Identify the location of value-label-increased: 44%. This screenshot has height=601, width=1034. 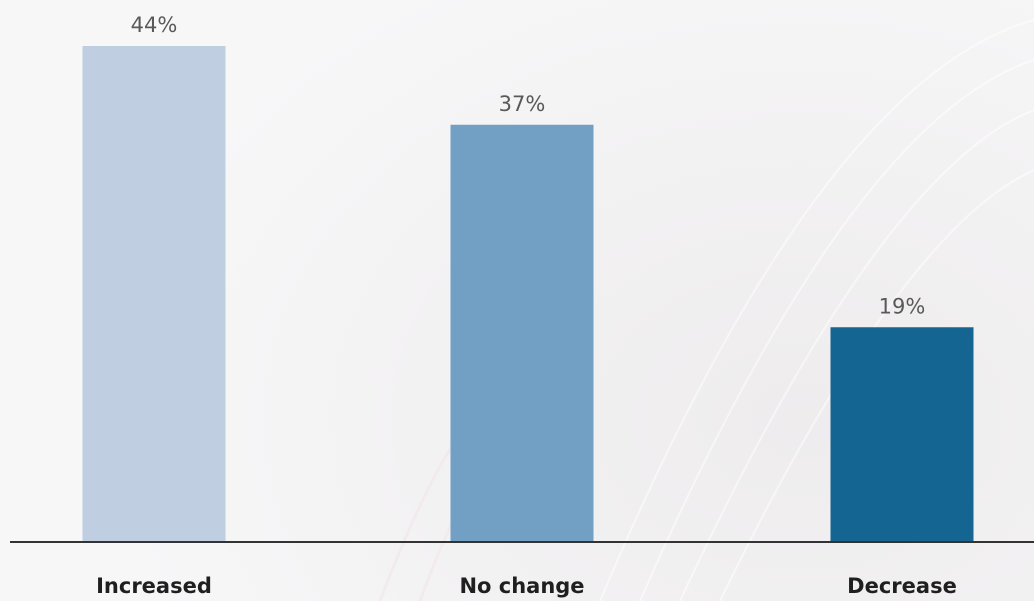
(154, 25).